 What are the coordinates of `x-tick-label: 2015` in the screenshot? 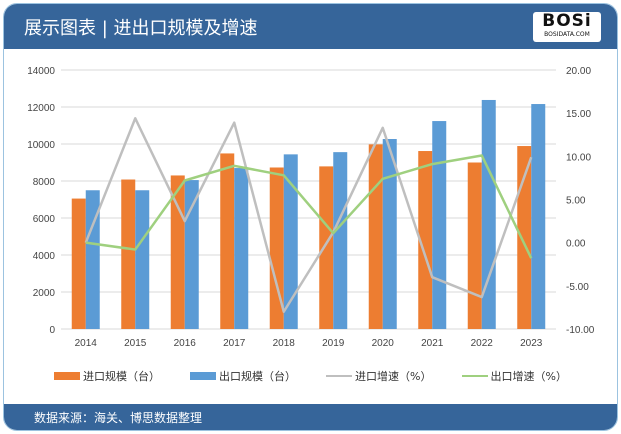 It's located at (135, 343).